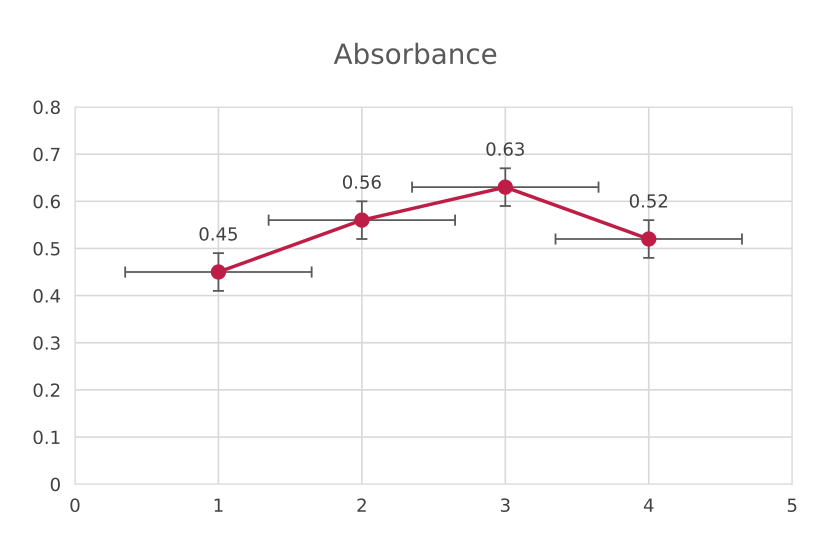 Image resolution: width=815 pixels, height=535 pixels. I want to click on data-label: 0.63, so click(505, 149).